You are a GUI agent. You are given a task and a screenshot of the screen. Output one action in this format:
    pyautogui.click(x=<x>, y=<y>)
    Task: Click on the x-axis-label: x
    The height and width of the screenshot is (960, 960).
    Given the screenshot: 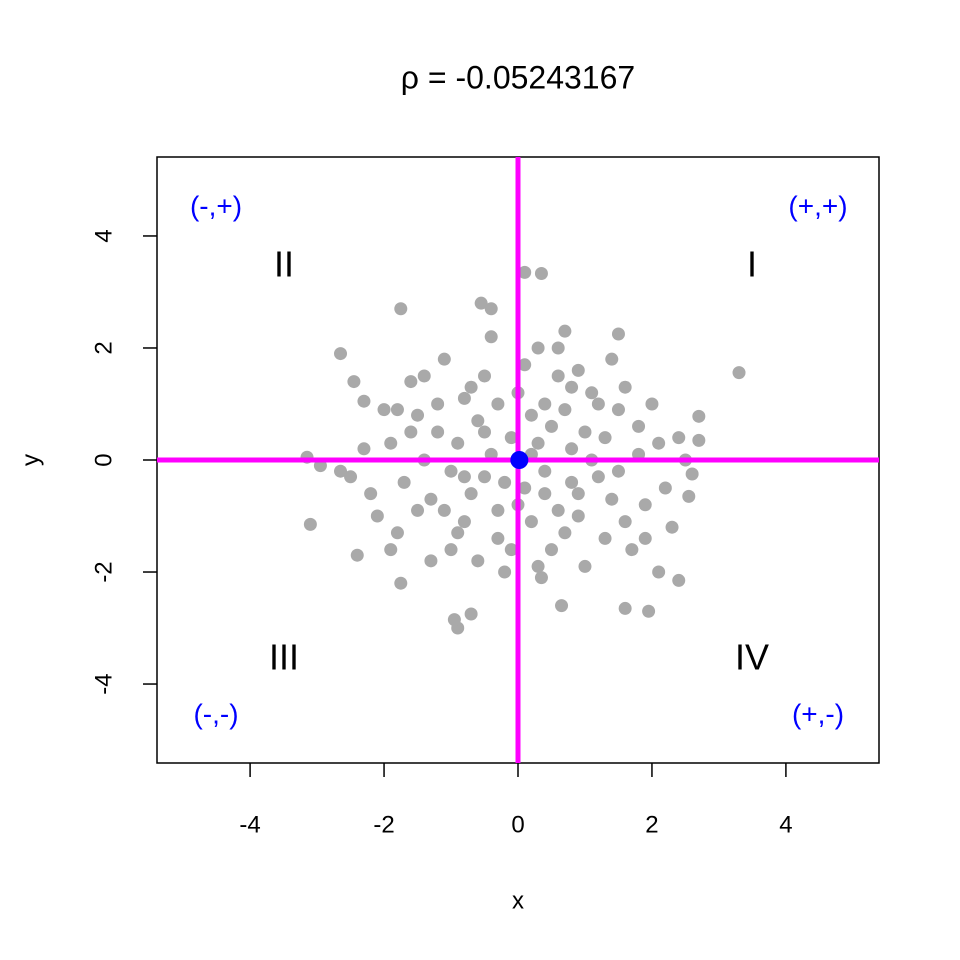 What is the action you would take?
    pyautogui.click(x=518, y=900)
    